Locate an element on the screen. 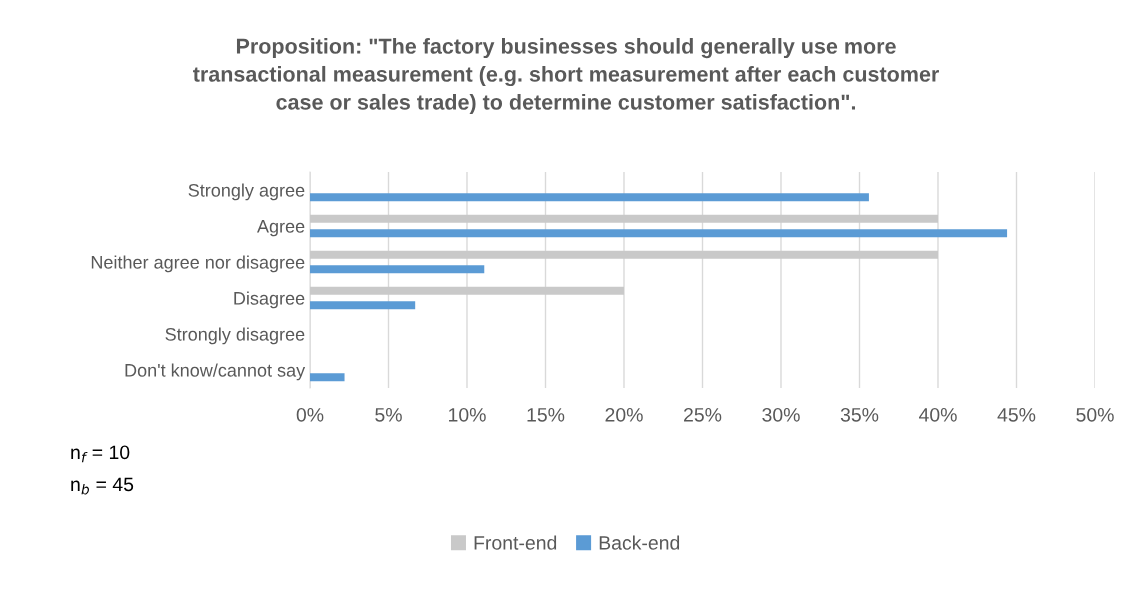  x-tick-label: 45% is located at coordinates (1016, 415).